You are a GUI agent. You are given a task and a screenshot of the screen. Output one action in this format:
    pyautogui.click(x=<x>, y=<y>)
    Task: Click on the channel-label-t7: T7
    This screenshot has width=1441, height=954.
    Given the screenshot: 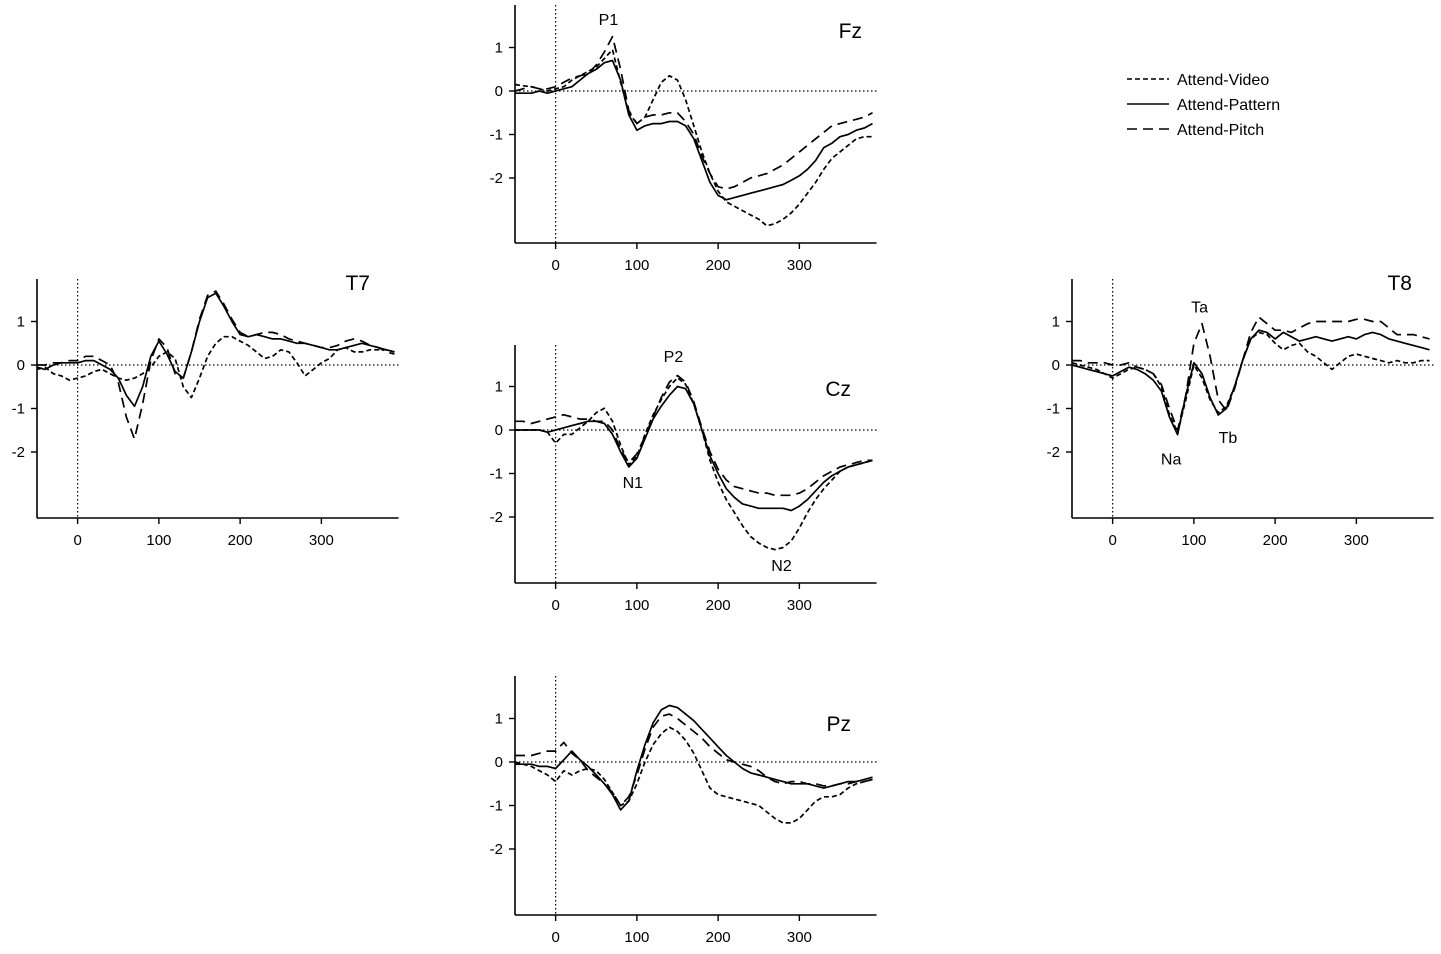 What is the action you would take?
    pyautogui.click(x=357, y=283)
    